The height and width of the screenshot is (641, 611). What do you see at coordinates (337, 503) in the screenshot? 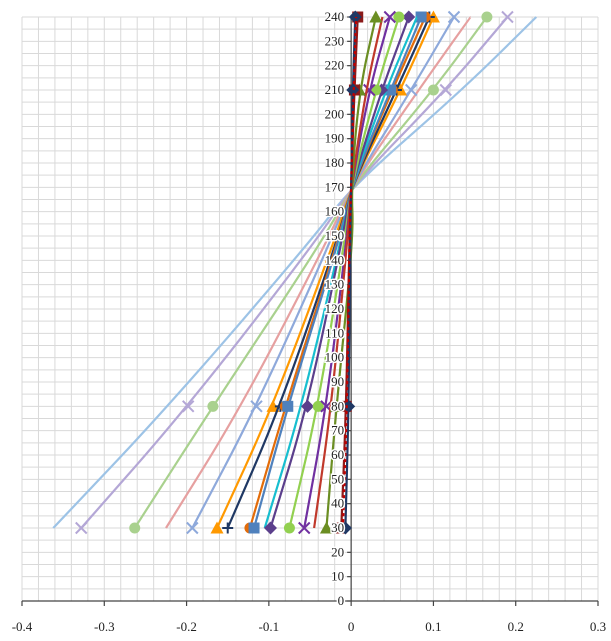
I see `y-tick-label: 40` at bounding box center [337, 503].